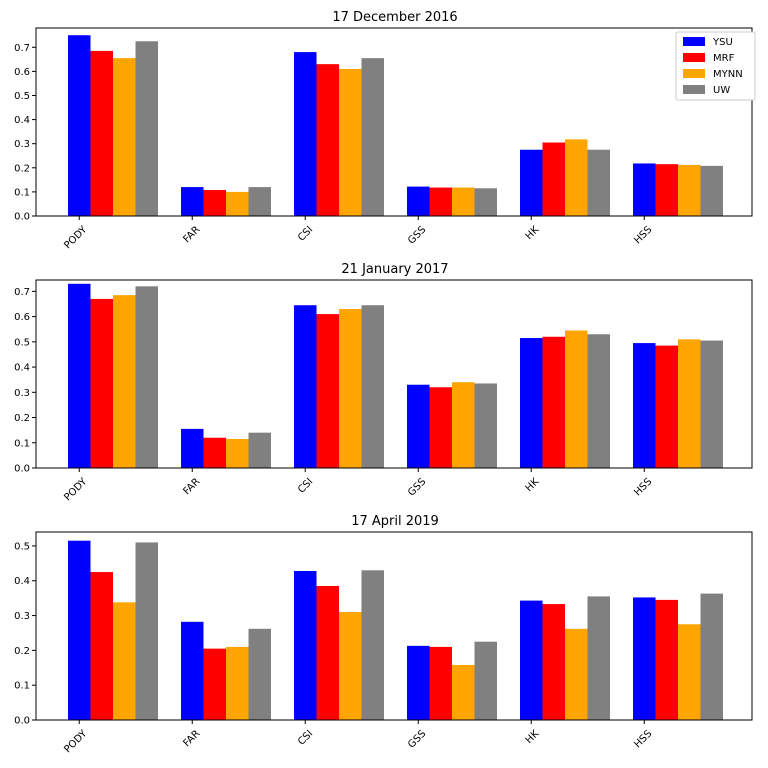 Image resolution: width=768 pixels, height=768 pixels. I want to click on legend-frame, so click(715, 66).